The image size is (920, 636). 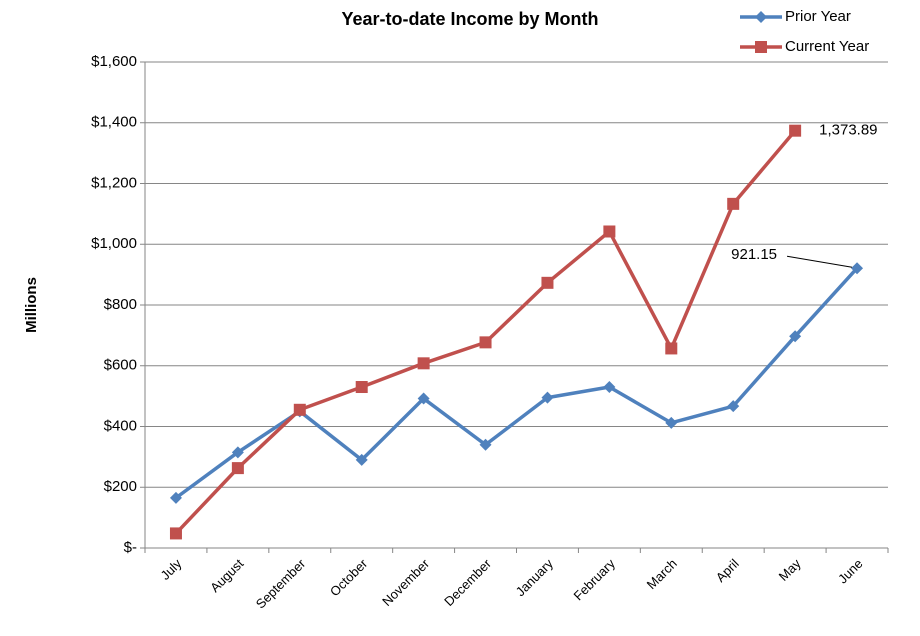 What do you see at coordinates (662, 574) in the screenshot?
I see `x-tick-label: March` at bounding box center [662, 574].